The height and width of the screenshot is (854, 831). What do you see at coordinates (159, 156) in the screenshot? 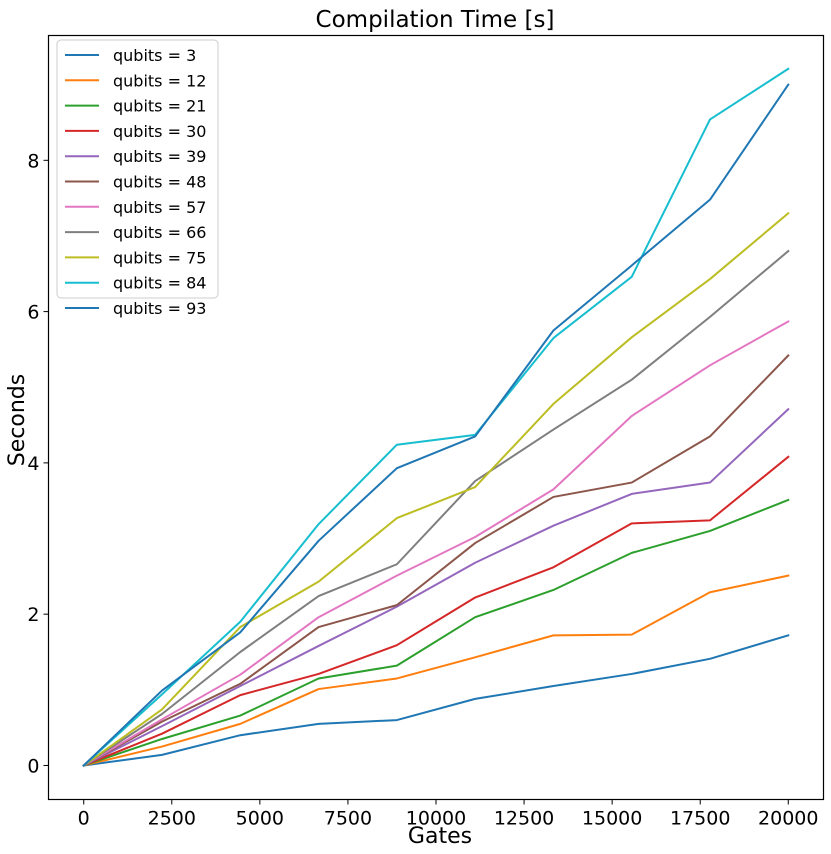
I see `legend-label: qubits = 39` at bounding box center [159, 156].